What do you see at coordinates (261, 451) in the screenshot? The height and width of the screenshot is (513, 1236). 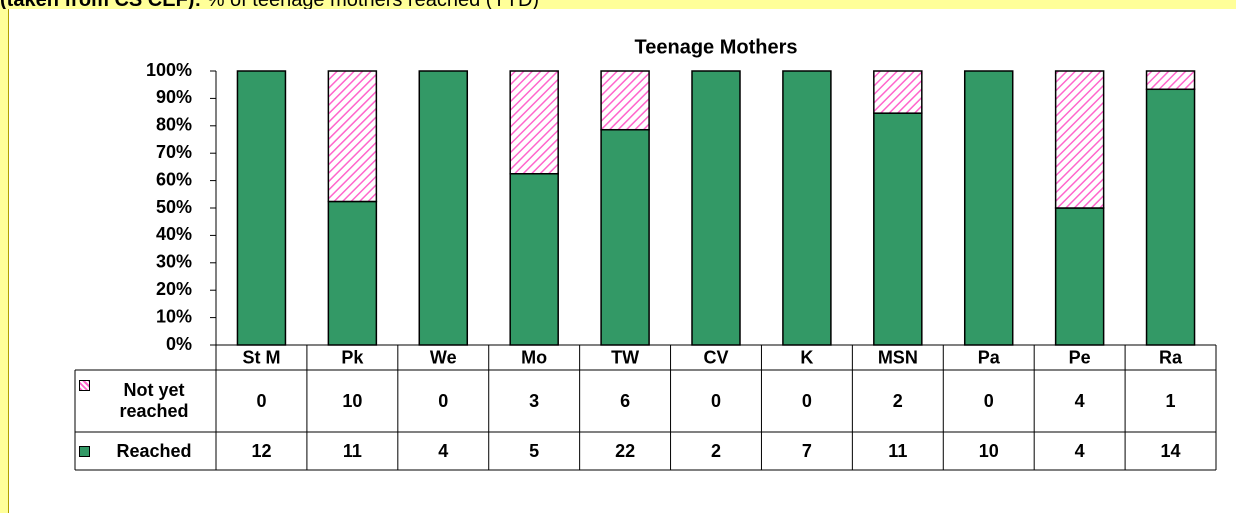 I see `table-value: 12` at bounding box center [261, 451].